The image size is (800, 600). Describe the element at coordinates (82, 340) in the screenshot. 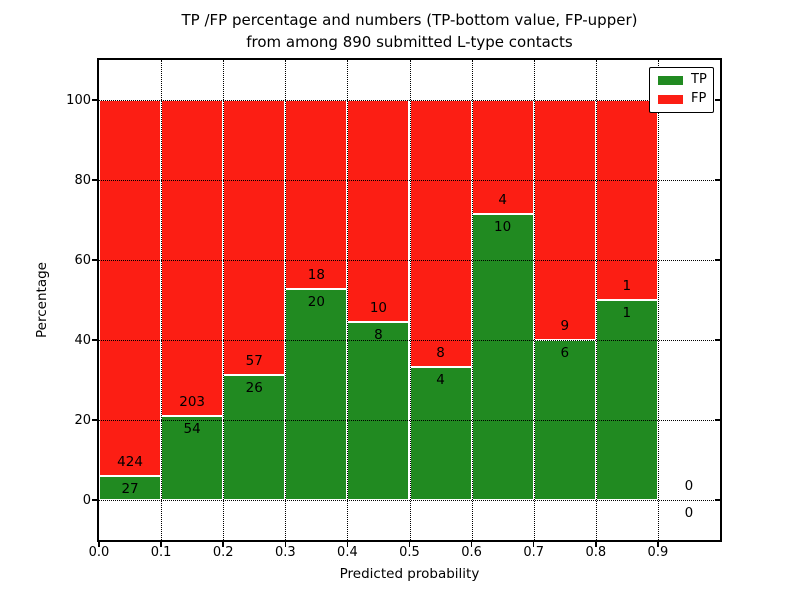

I see `y-tick-label: 40` at that location.